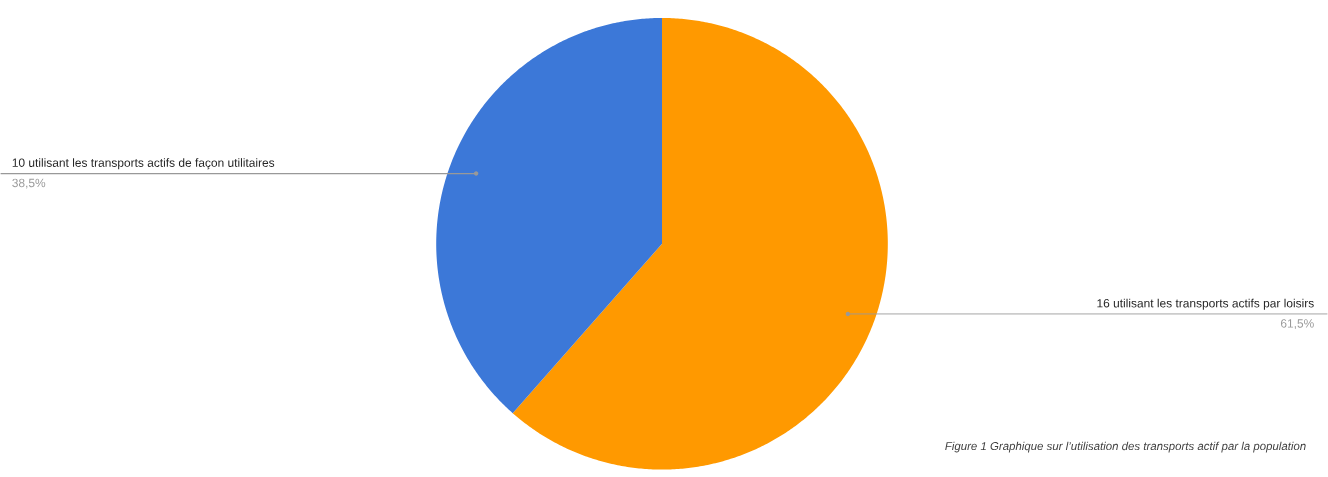  Describe the element at coordinates (143, 164) in the screenshot. I see `slice-label: 10 utilisant les transports actifs de façon utilitaires` at that location.